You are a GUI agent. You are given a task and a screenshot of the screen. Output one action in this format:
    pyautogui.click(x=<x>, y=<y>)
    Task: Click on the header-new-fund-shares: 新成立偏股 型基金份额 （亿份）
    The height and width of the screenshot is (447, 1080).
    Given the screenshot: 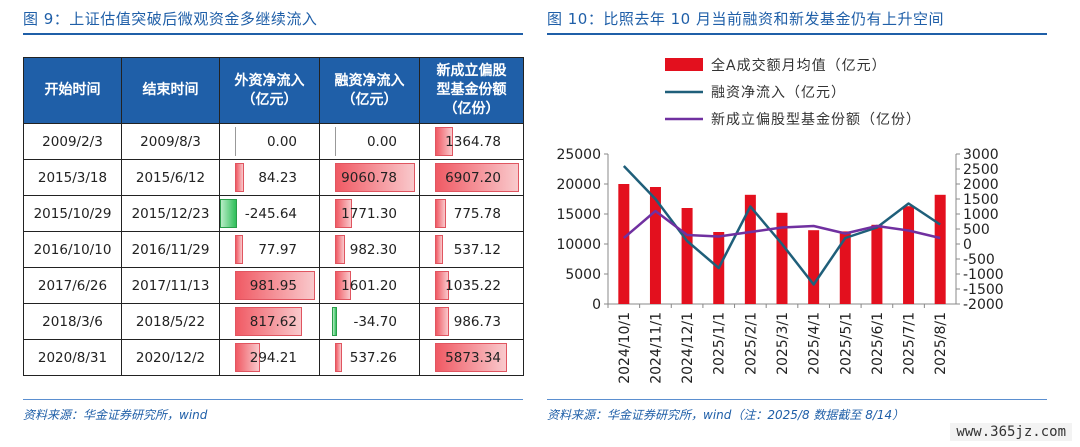 What is the action you would take?
    pyautogui.click(x=471, y=90)
    